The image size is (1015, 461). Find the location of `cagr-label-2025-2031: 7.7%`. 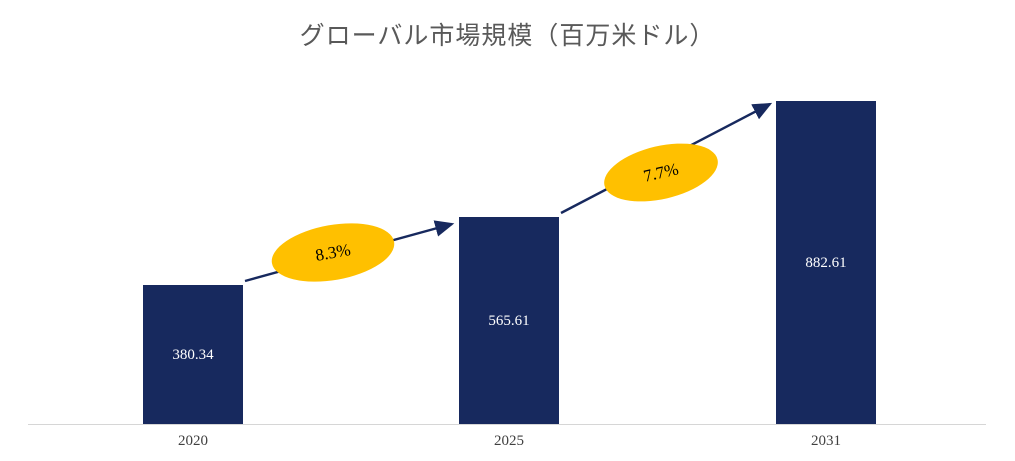

cagr-label-2025-2031: 7.7% is located at coordinates (661, 172).